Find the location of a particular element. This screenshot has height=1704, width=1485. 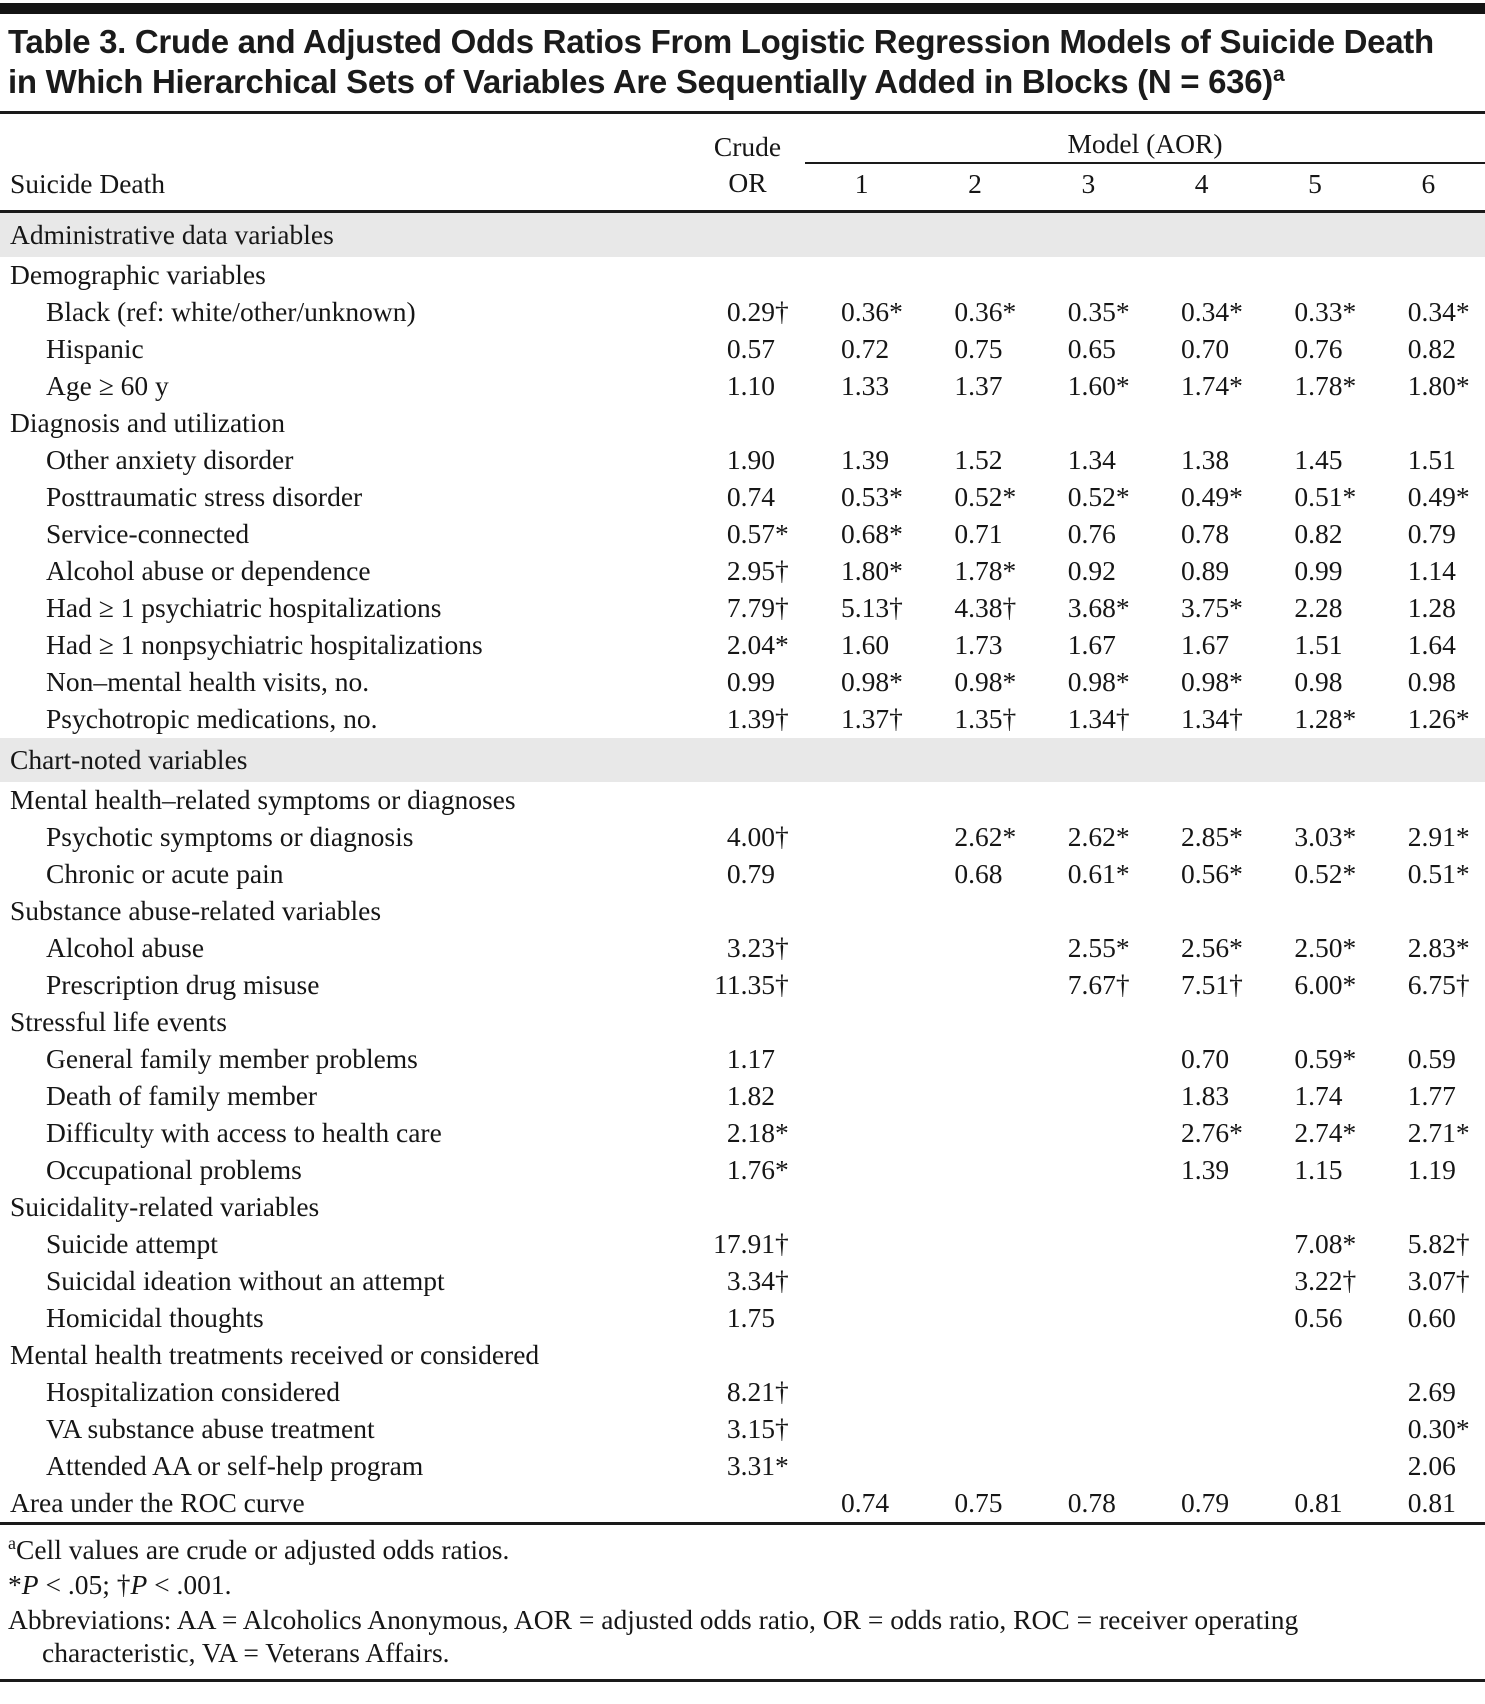

or-value: 3.22† is located at coordinates (1325, 1280).